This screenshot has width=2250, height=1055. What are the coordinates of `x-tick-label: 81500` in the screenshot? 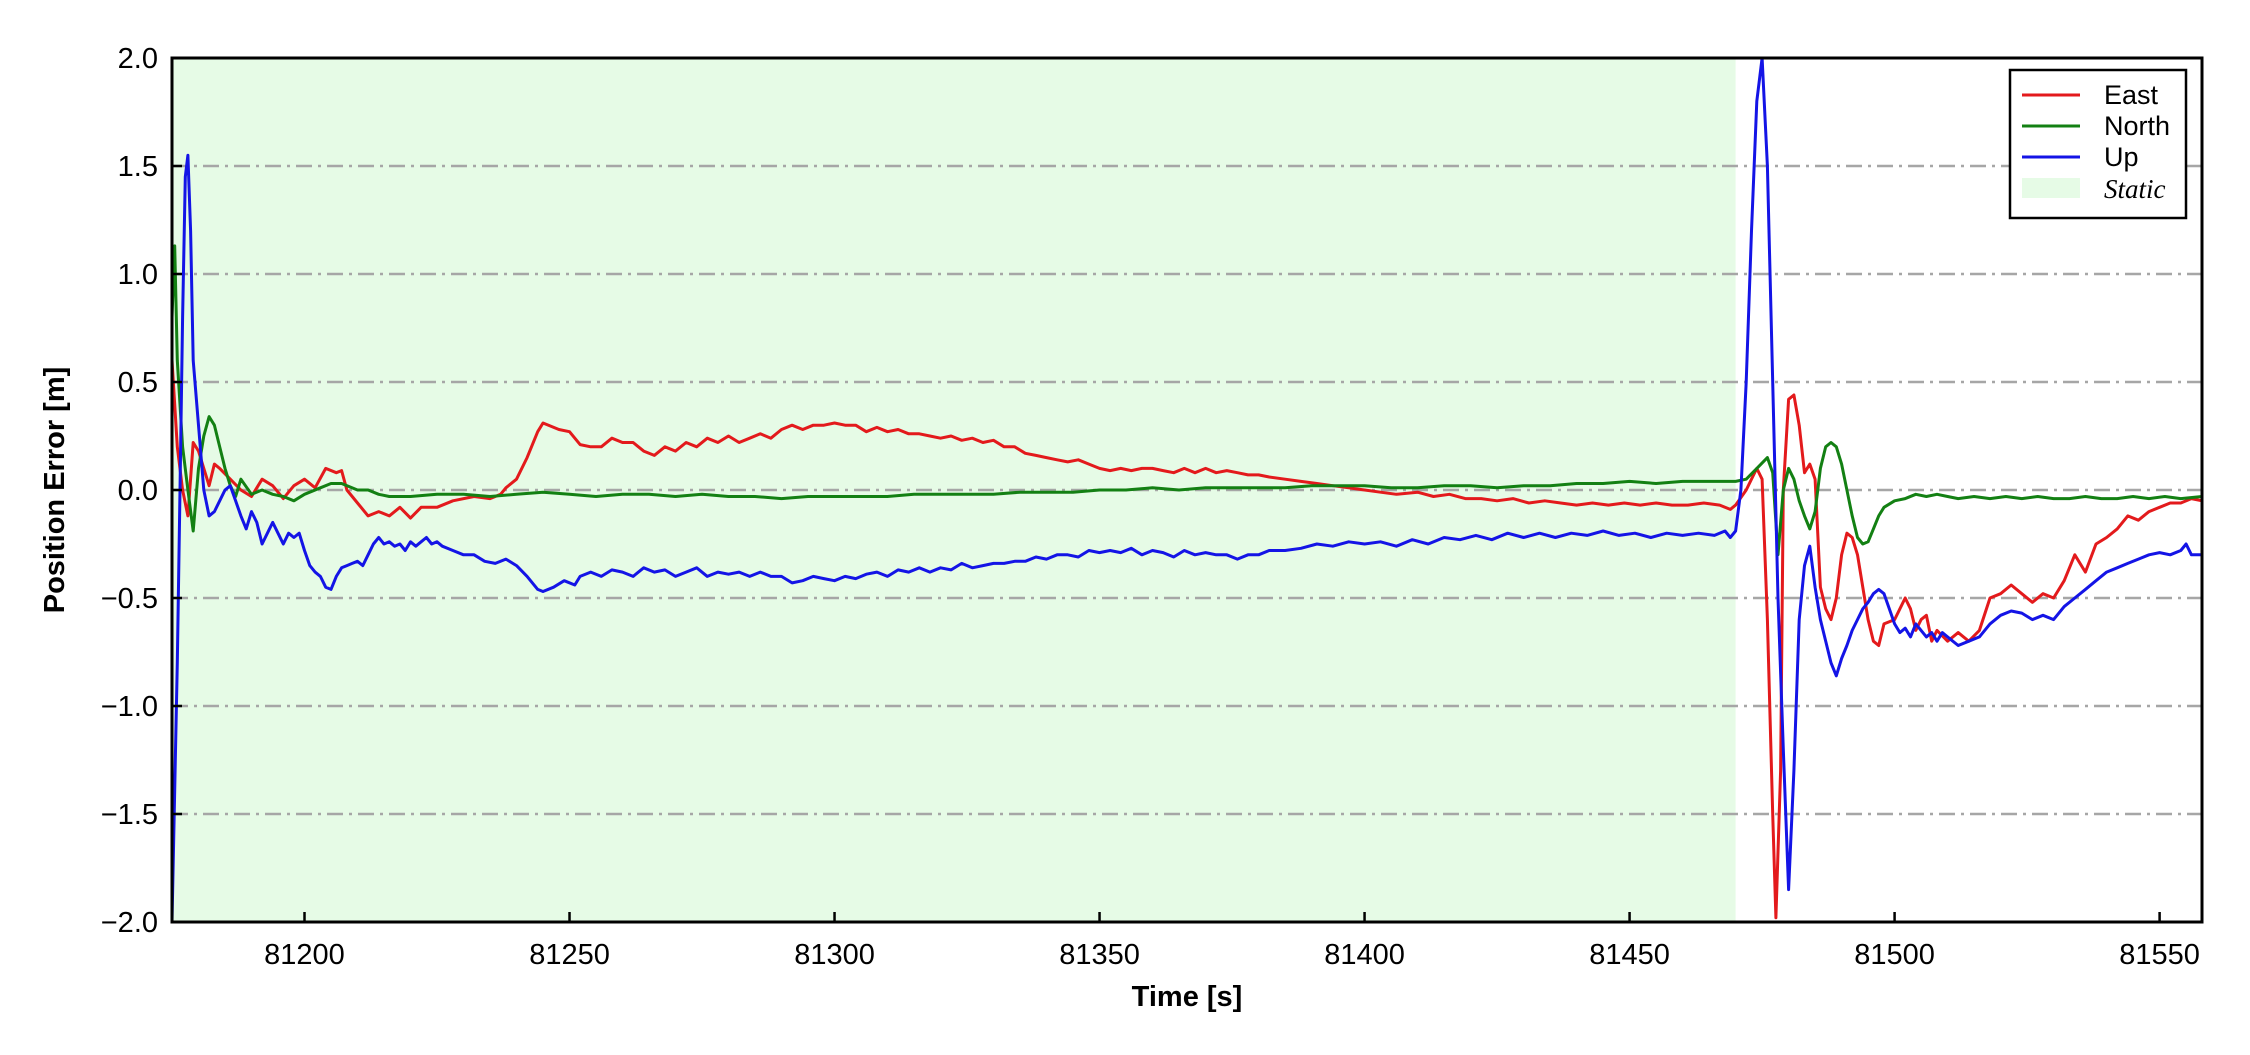 It's located at (1894, 955).